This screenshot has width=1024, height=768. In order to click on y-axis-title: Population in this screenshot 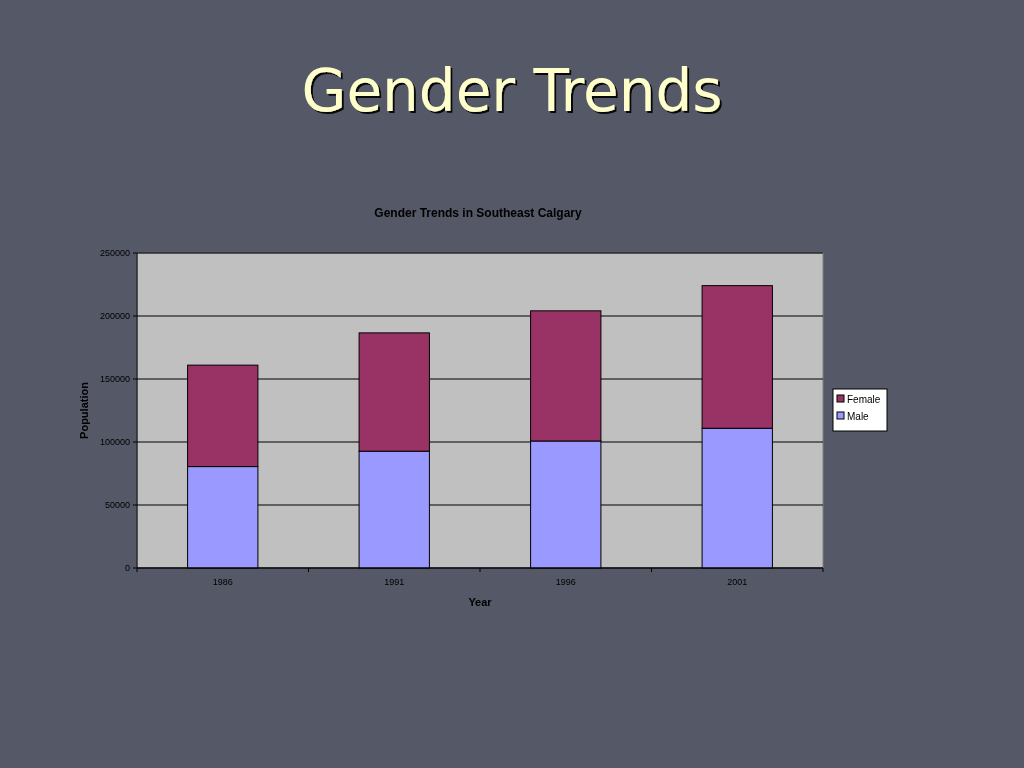, I will do `click(84, 410)`.